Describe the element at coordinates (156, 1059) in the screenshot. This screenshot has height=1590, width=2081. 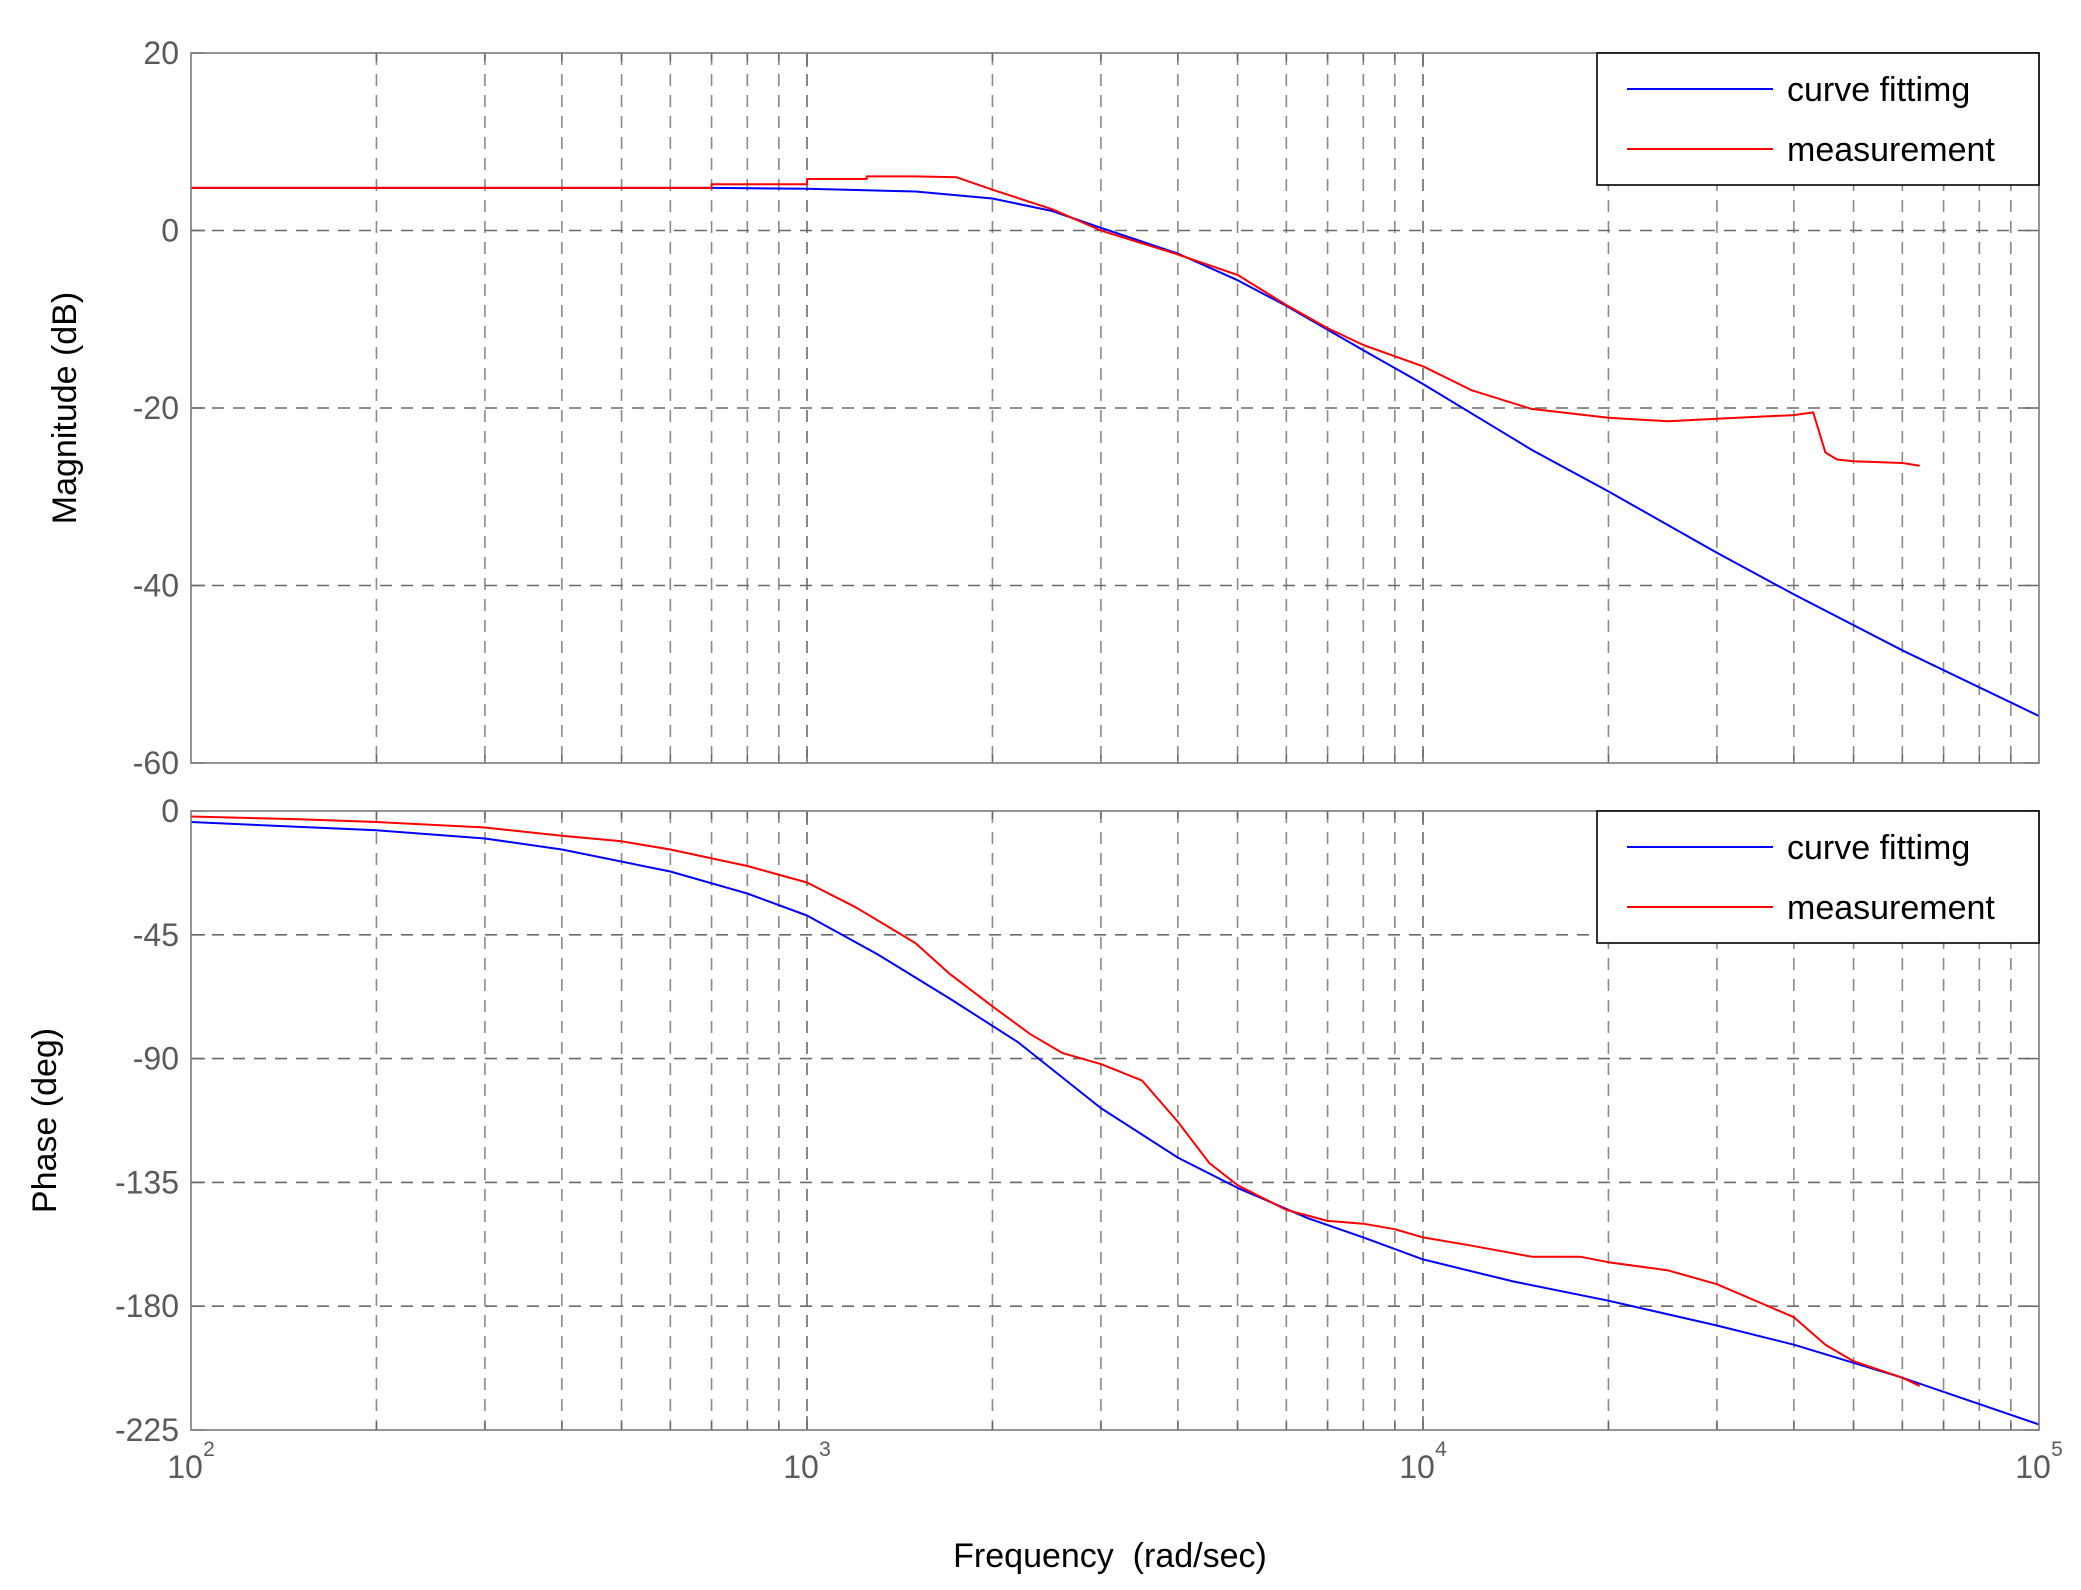
I see `y-tick-label: -90` at that location.